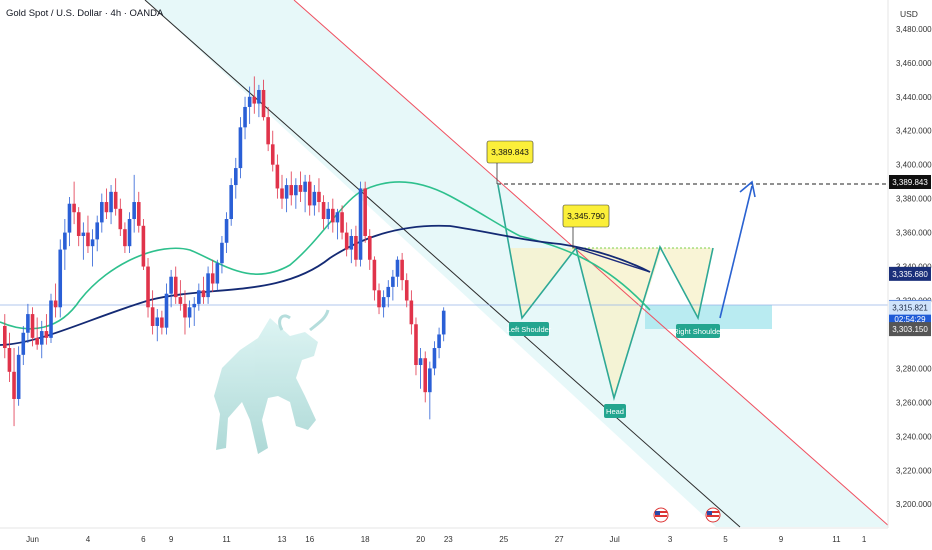 The width and height of the screenshot is (932, 550). Describe the element at coordinates (909, 14) in the screenshot. I see `currency-label: USD` at that location.